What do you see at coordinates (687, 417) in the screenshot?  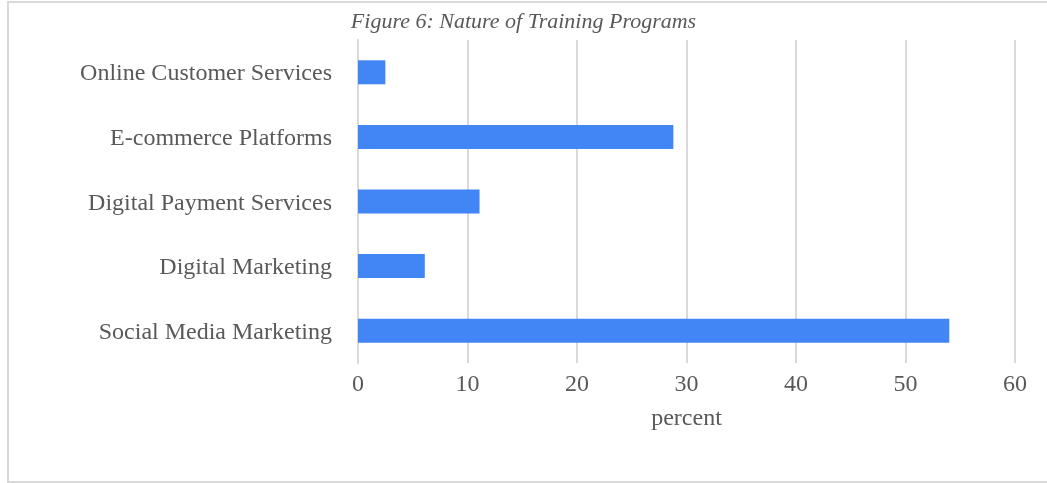 I see `x-axis-title: percent` at bounding box center [687, 417].